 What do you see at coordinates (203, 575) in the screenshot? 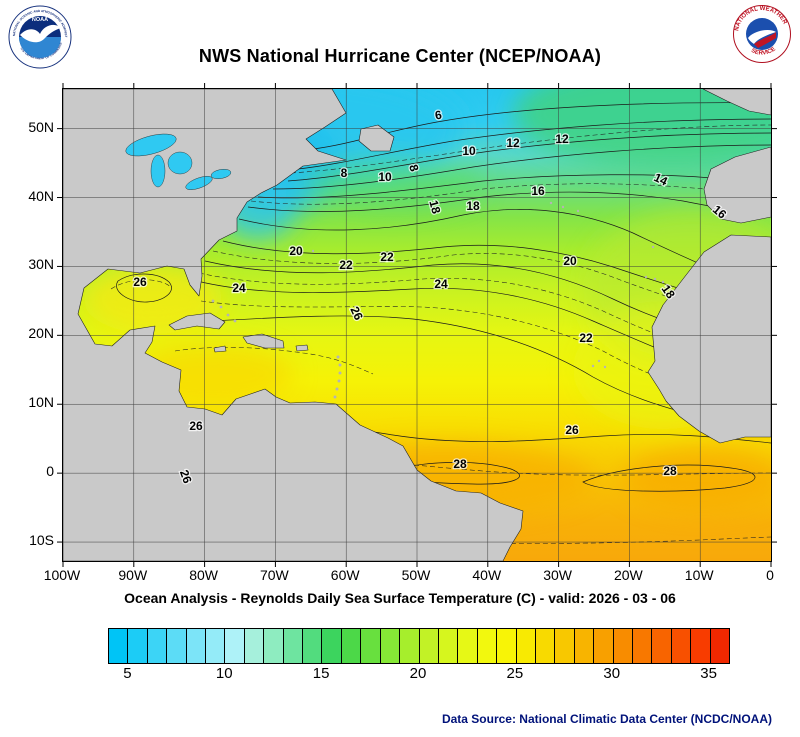
I see `lon-axis-label: 80W` at bounding box center [203, 575].